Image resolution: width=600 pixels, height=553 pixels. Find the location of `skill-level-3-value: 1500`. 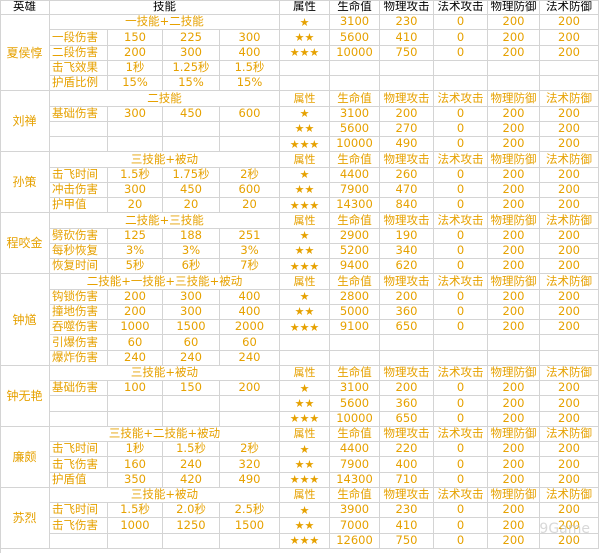

skill-level-3-value: 1500 is located at coordinates (250, 526).